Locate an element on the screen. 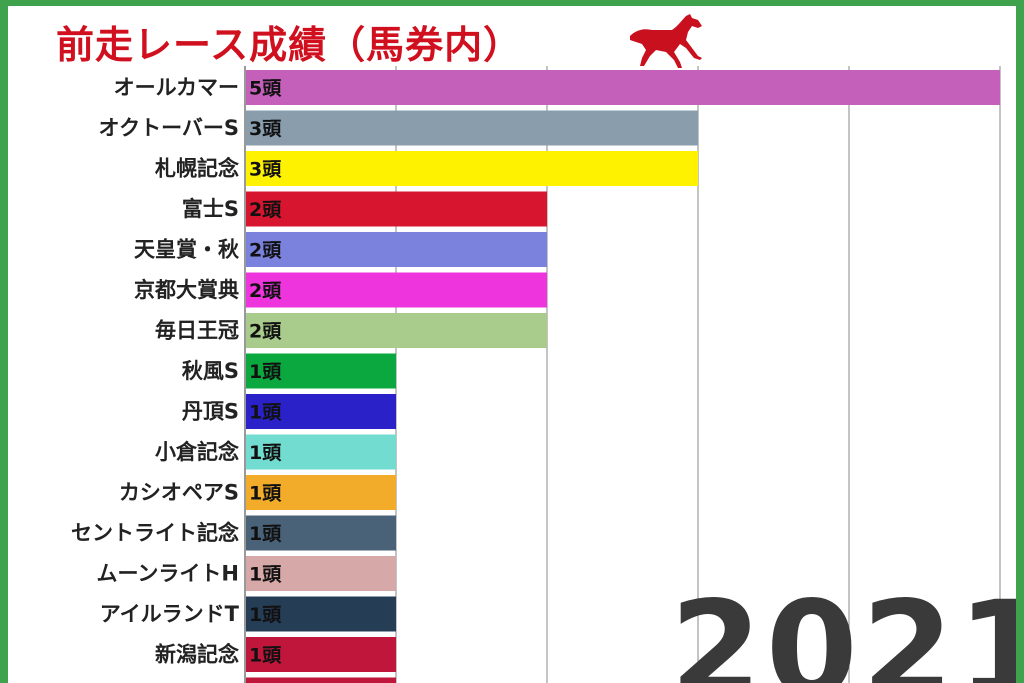 The height and width of the screenshot is (683, 1024). category-label: オクトーバーS is located at coordinates (169, 128).